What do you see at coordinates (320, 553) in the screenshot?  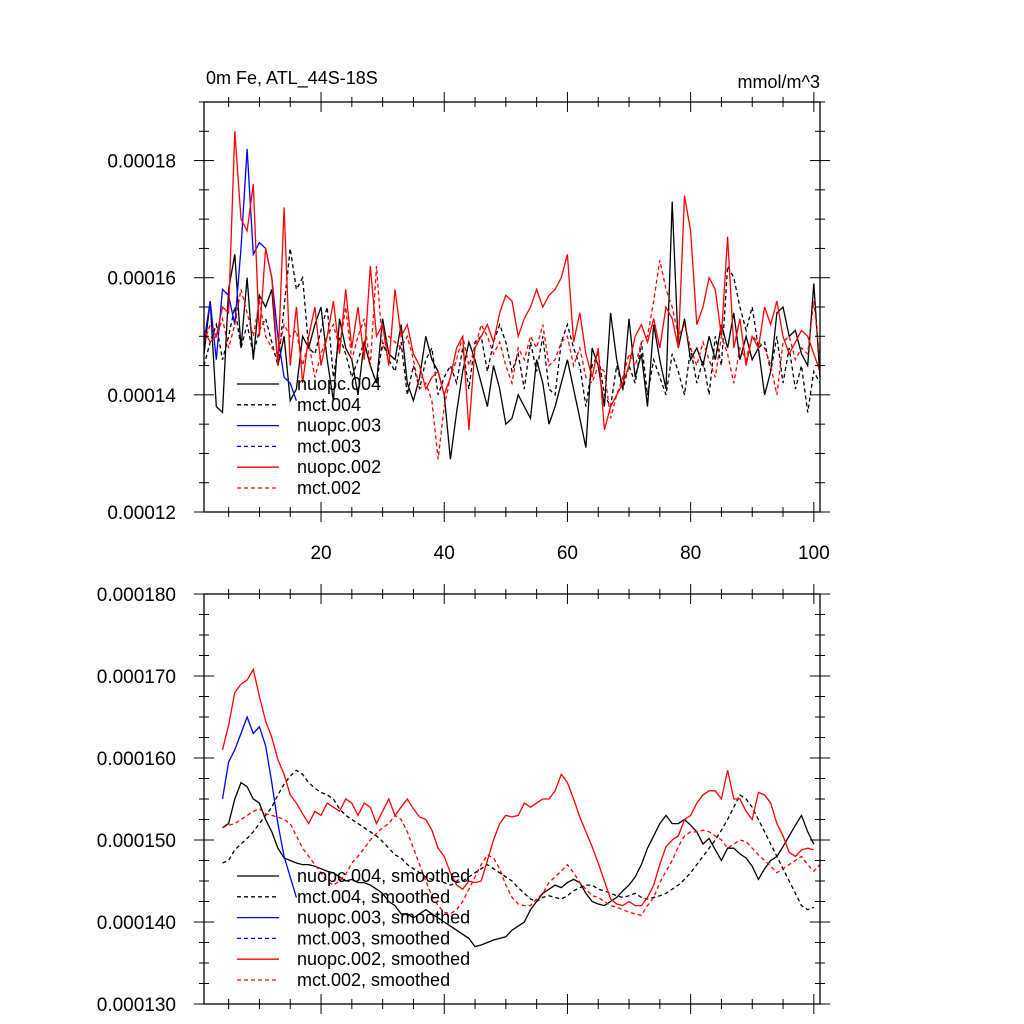 I see `top-x-tick-label: 20` at bounding box center [320, 553].